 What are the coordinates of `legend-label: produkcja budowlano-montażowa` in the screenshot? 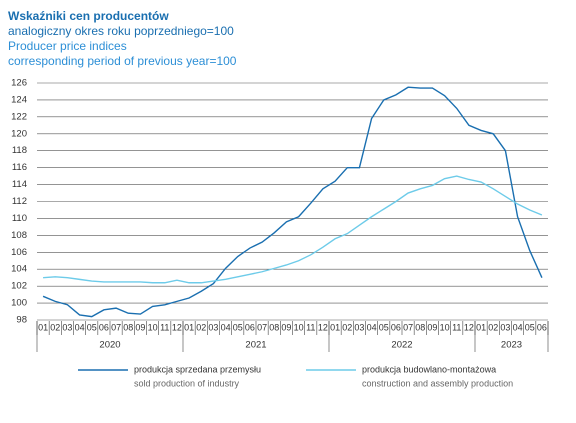 It's located at (429, 369).